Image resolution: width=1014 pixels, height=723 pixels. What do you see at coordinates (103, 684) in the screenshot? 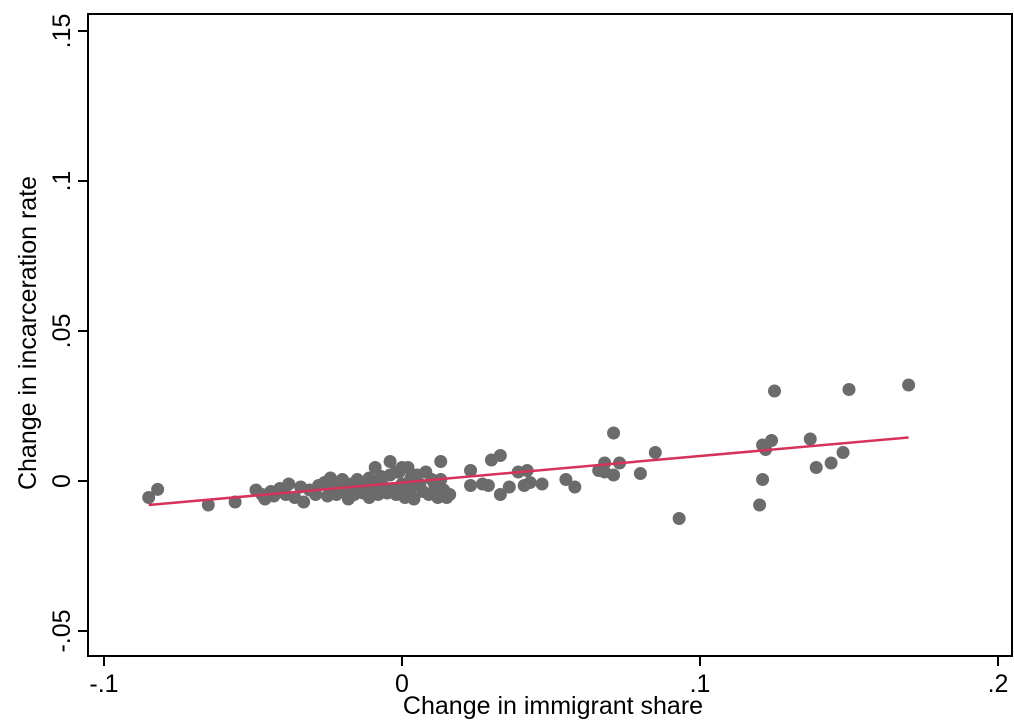
I see `x-tick-label: -.1` at bounding box center [103, 684].